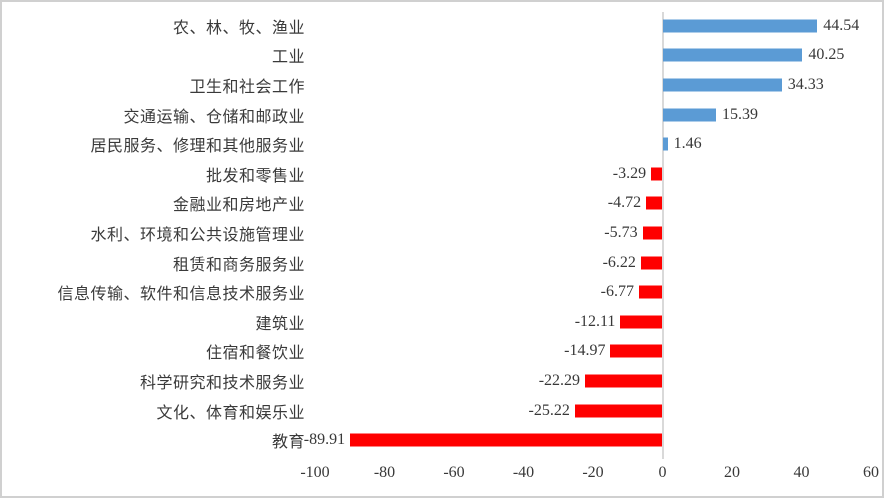  What do you see at coordinates (255, 176) in the screenshot?
I see `category-label: 批发和零售业` at bounding box center [255, 176].